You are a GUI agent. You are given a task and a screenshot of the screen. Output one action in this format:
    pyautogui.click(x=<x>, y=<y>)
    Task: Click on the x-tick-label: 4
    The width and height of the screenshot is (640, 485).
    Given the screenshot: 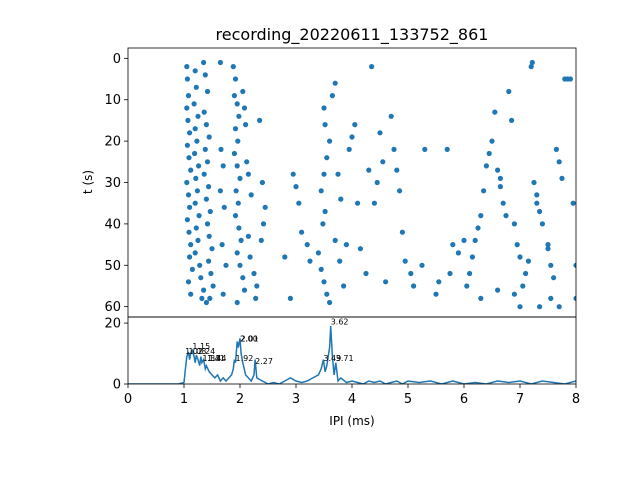 What is the action you would take?
    pyautogui.click(x=352, y=399)
    